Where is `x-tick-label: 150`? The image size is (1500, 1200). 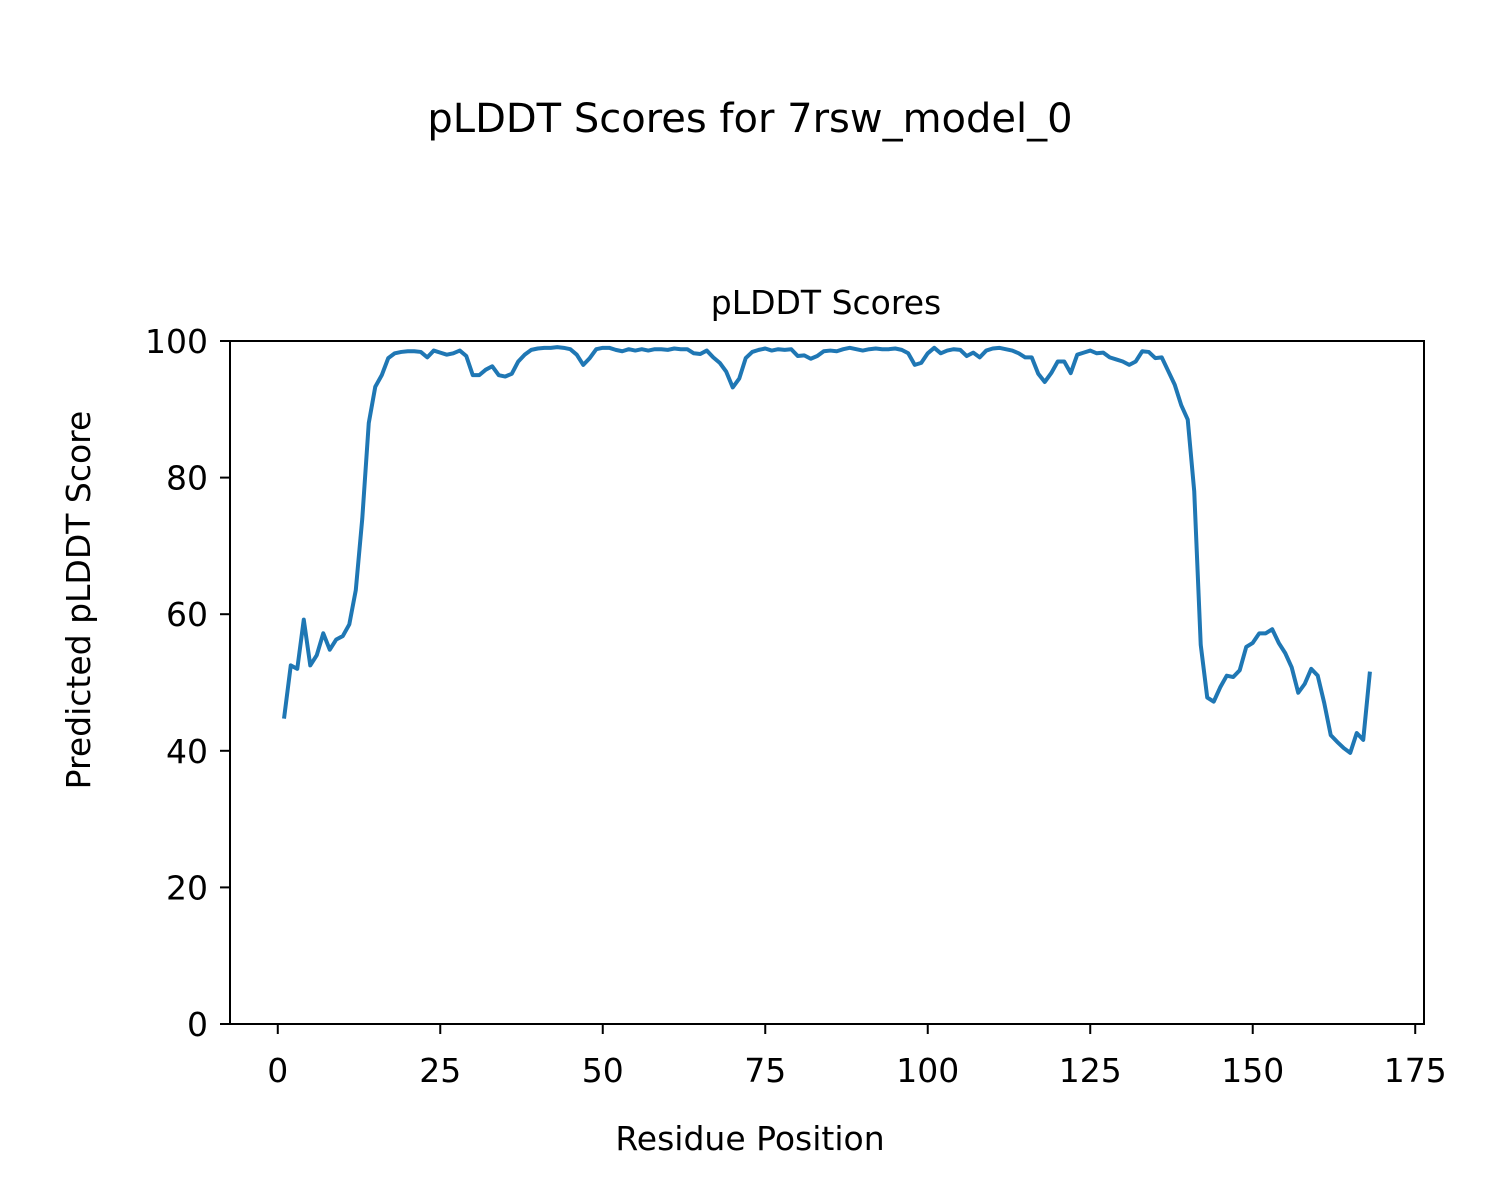 x-tick-label: 150 is located at coordinates (1252, 1070).